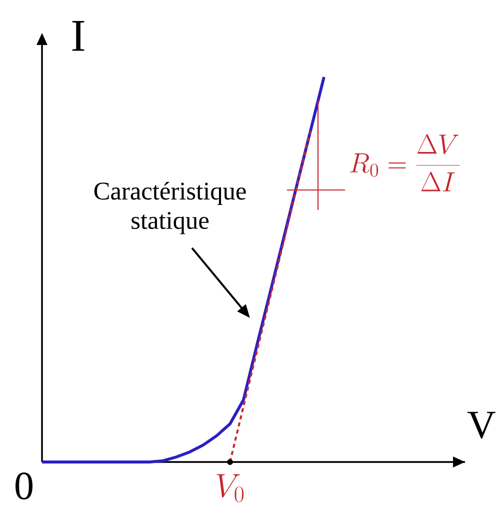  I want to click on y-axis-title: I, so click(78, 36).